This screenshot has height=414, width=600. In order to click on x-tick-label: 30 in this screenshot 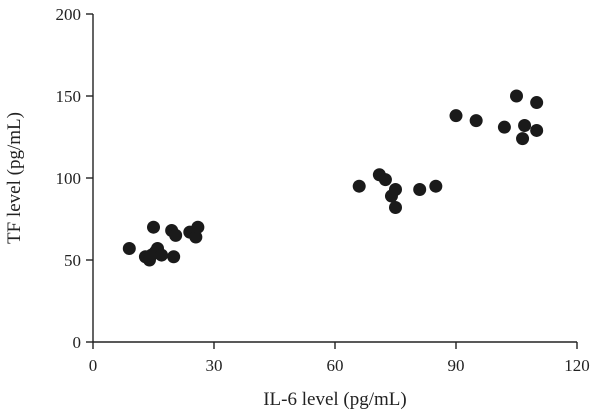, I will do `click(214, 365)`.